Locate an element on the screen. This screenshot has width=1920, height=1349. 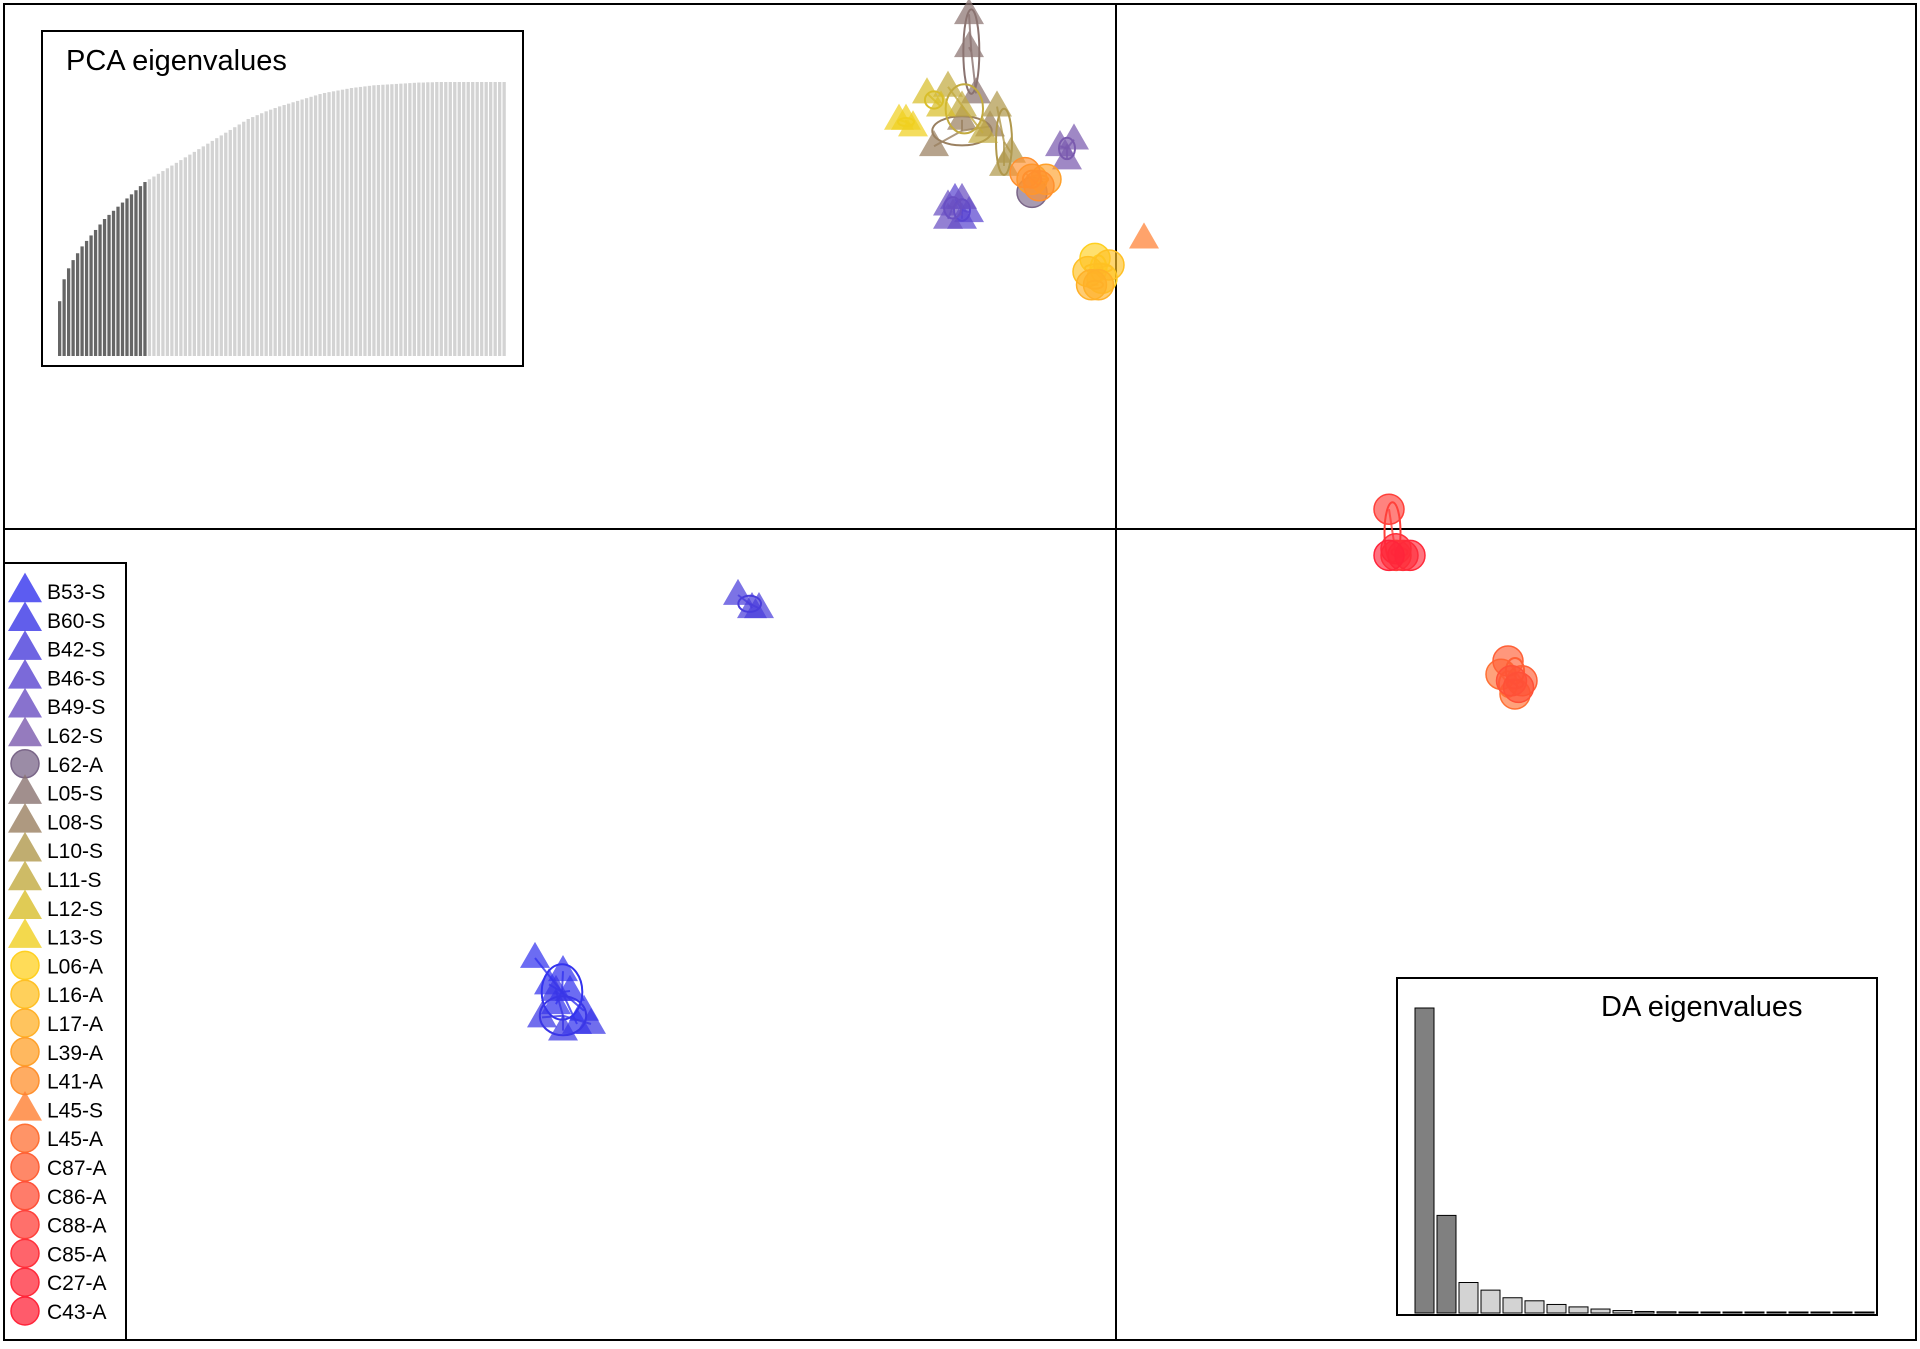
legend-marker-B42-S is located at coordinates (25, 645).